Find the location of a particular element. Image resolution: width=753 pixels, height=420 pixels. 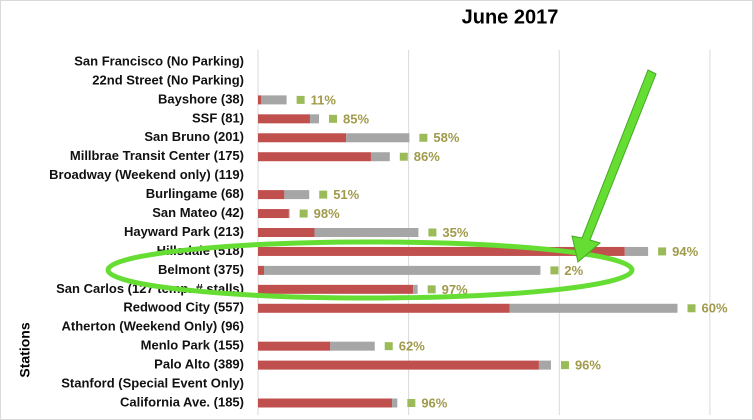

y-tick-label: Redwood City (557) is located at coordinates (183, 307).